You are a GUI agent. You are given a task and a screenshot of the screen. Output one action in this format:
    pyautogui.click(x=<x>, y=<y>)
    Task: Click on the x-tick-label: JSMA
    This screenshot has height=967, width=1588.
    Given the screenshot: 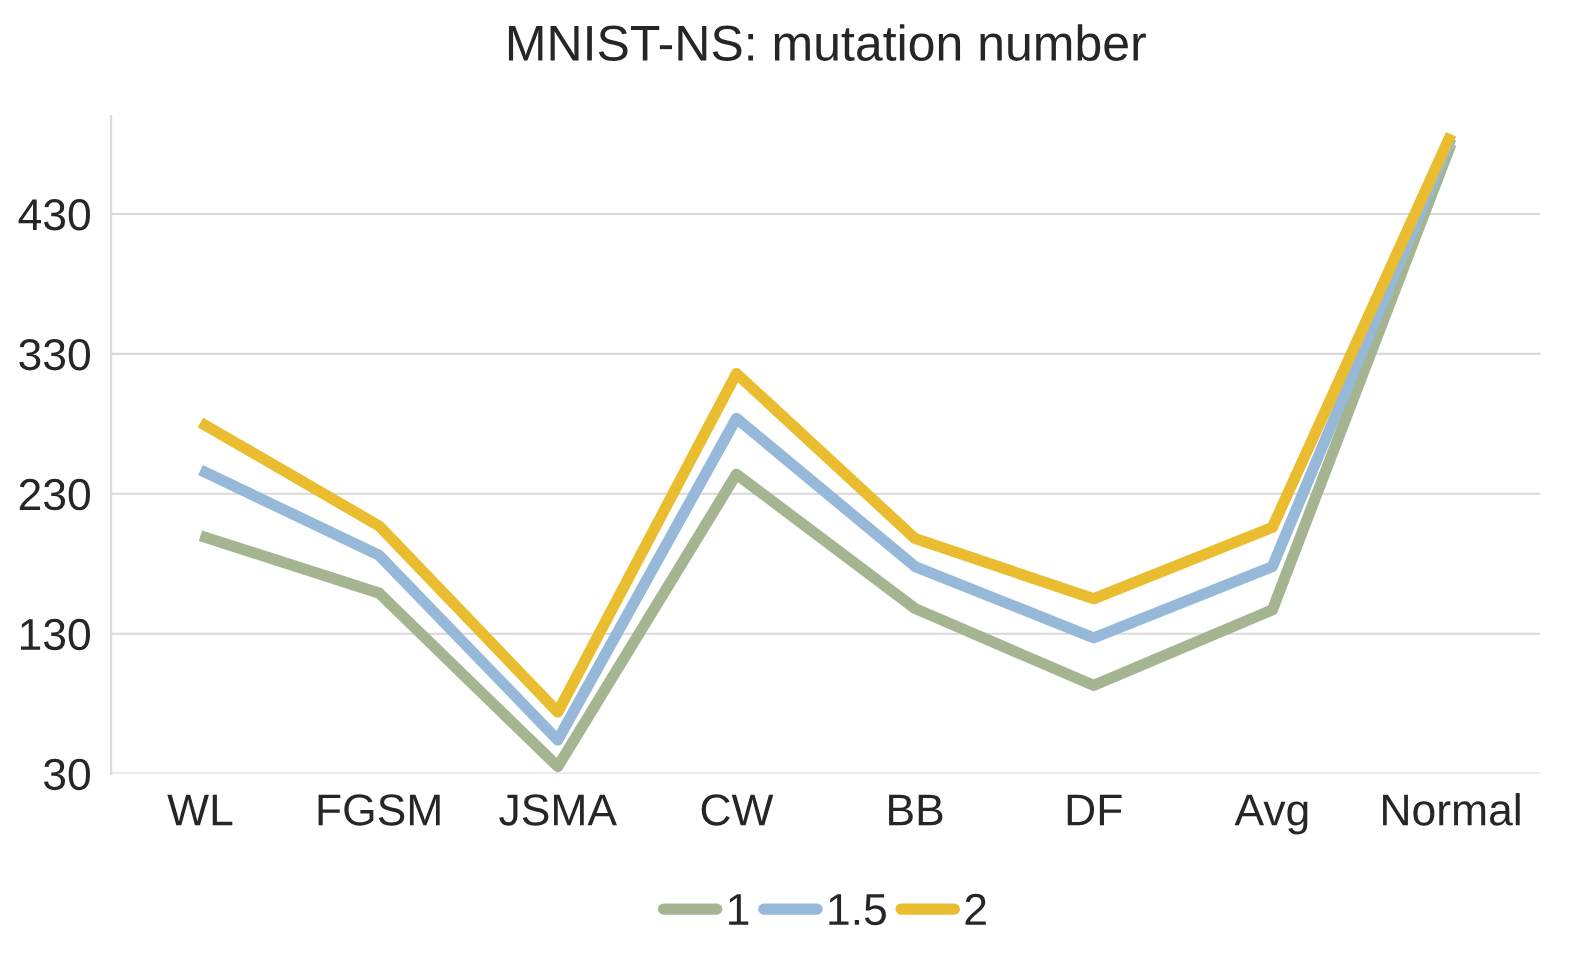 What is the action you would take?
    pyautogui.click(x=558, y=810)
    